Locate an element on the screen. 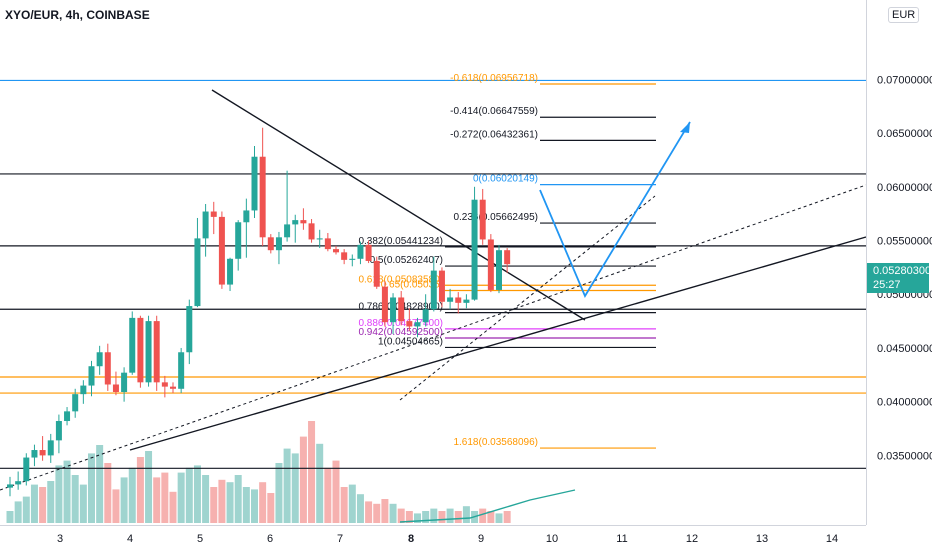 The height and width of the screenshot is (556, 932). projection-arrowhead is located at coordinates (685, 127).